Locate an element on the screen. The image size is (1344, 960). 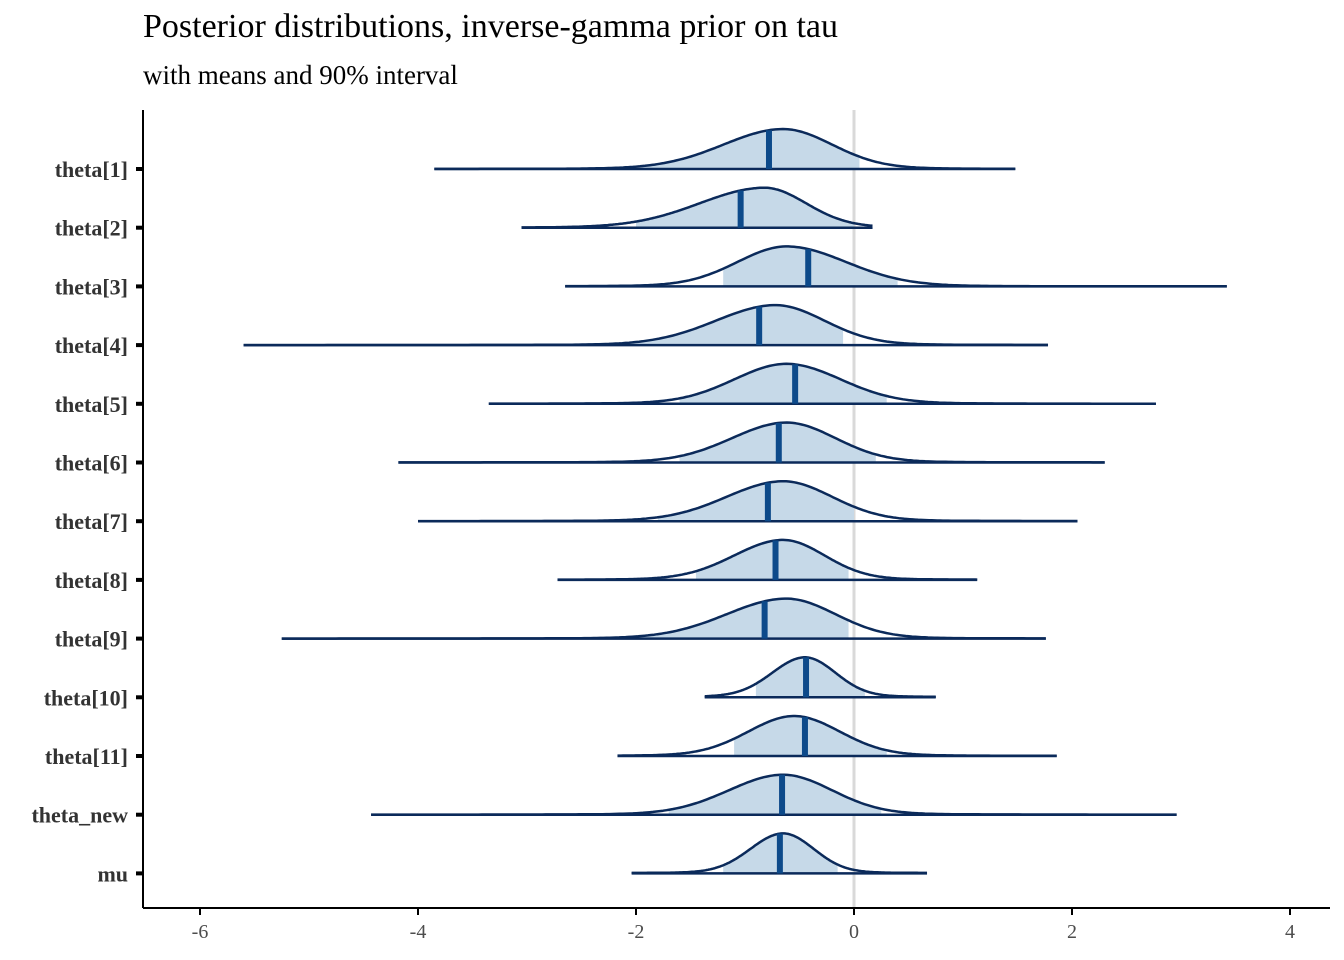
x-tick-label: 2 is located at coordinates (1072, 932).